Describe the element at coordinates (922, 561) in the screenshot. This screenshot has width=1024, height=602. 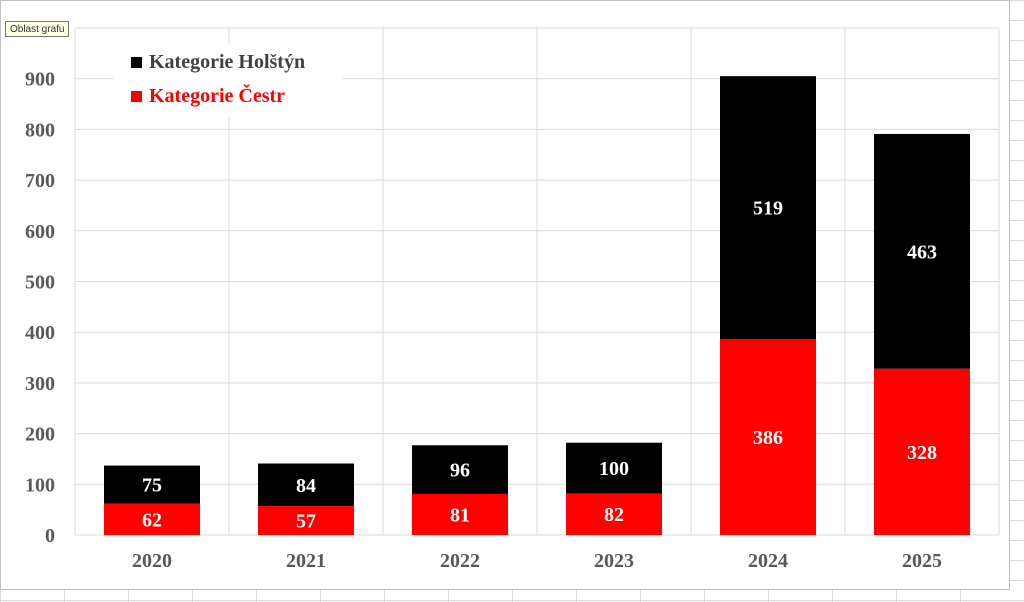
I see `x-tick-label-2025: 2025` at that location.